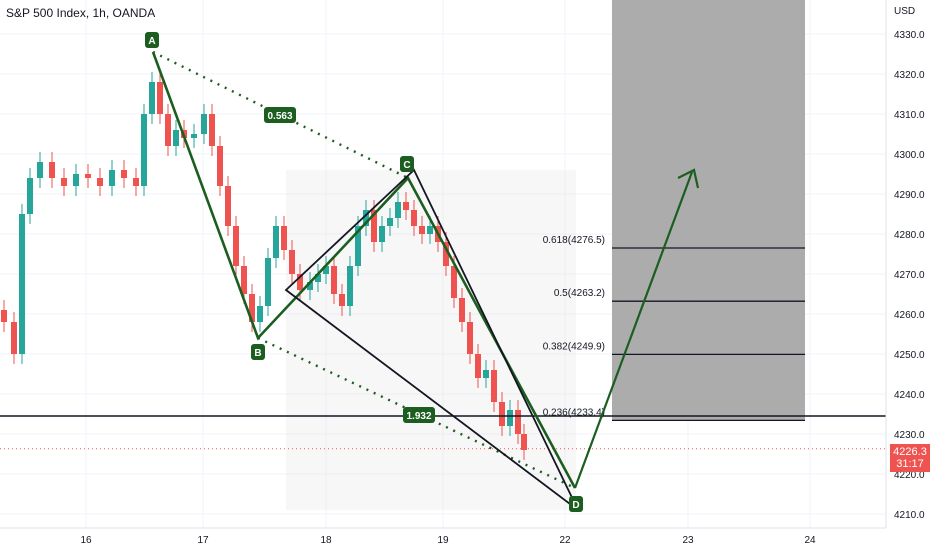  I want to click on time-axis: 16 17 18 19 22 23 24, so click(466, 538).